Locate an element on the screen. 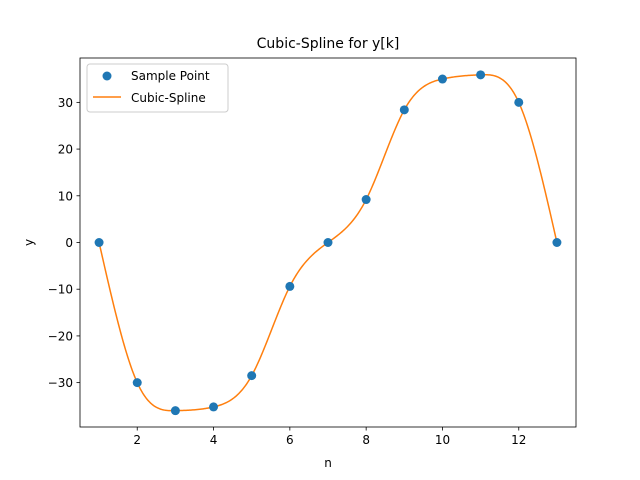 This screenshot has width=640, height=480. y-tick-label: 0 is located at coordinates (69, 243).